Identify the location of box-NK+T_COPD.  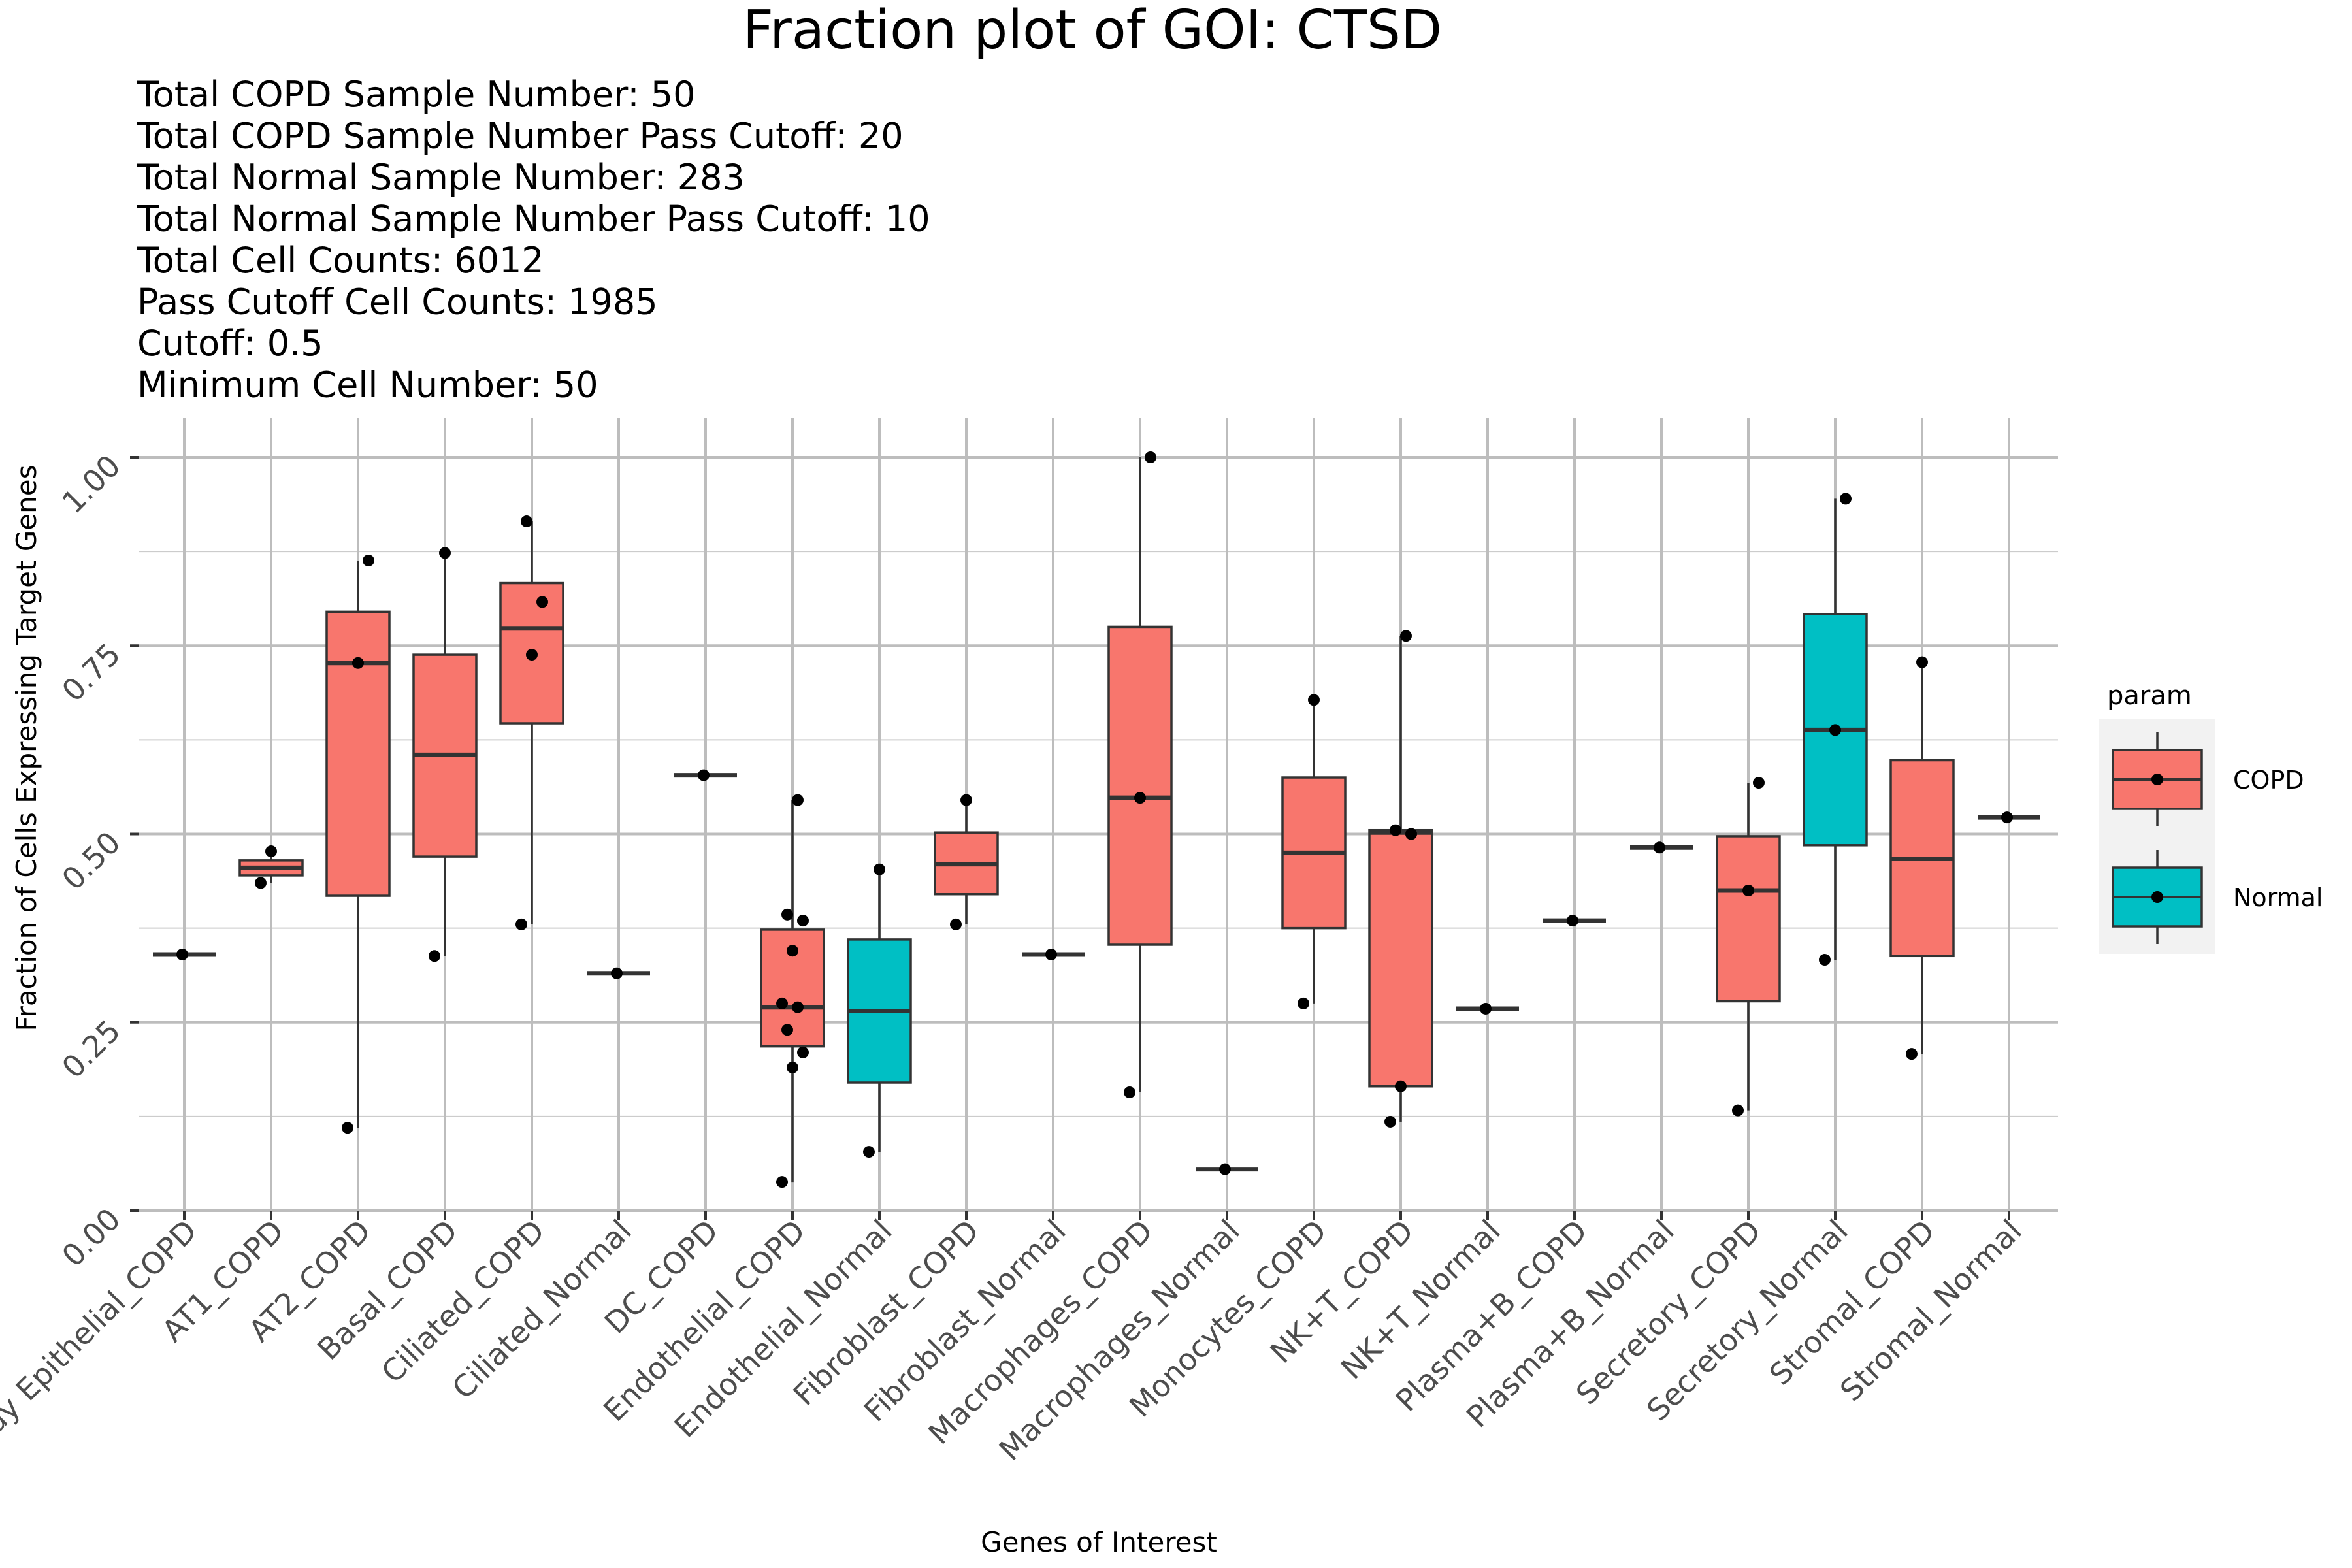
(1400, 958).